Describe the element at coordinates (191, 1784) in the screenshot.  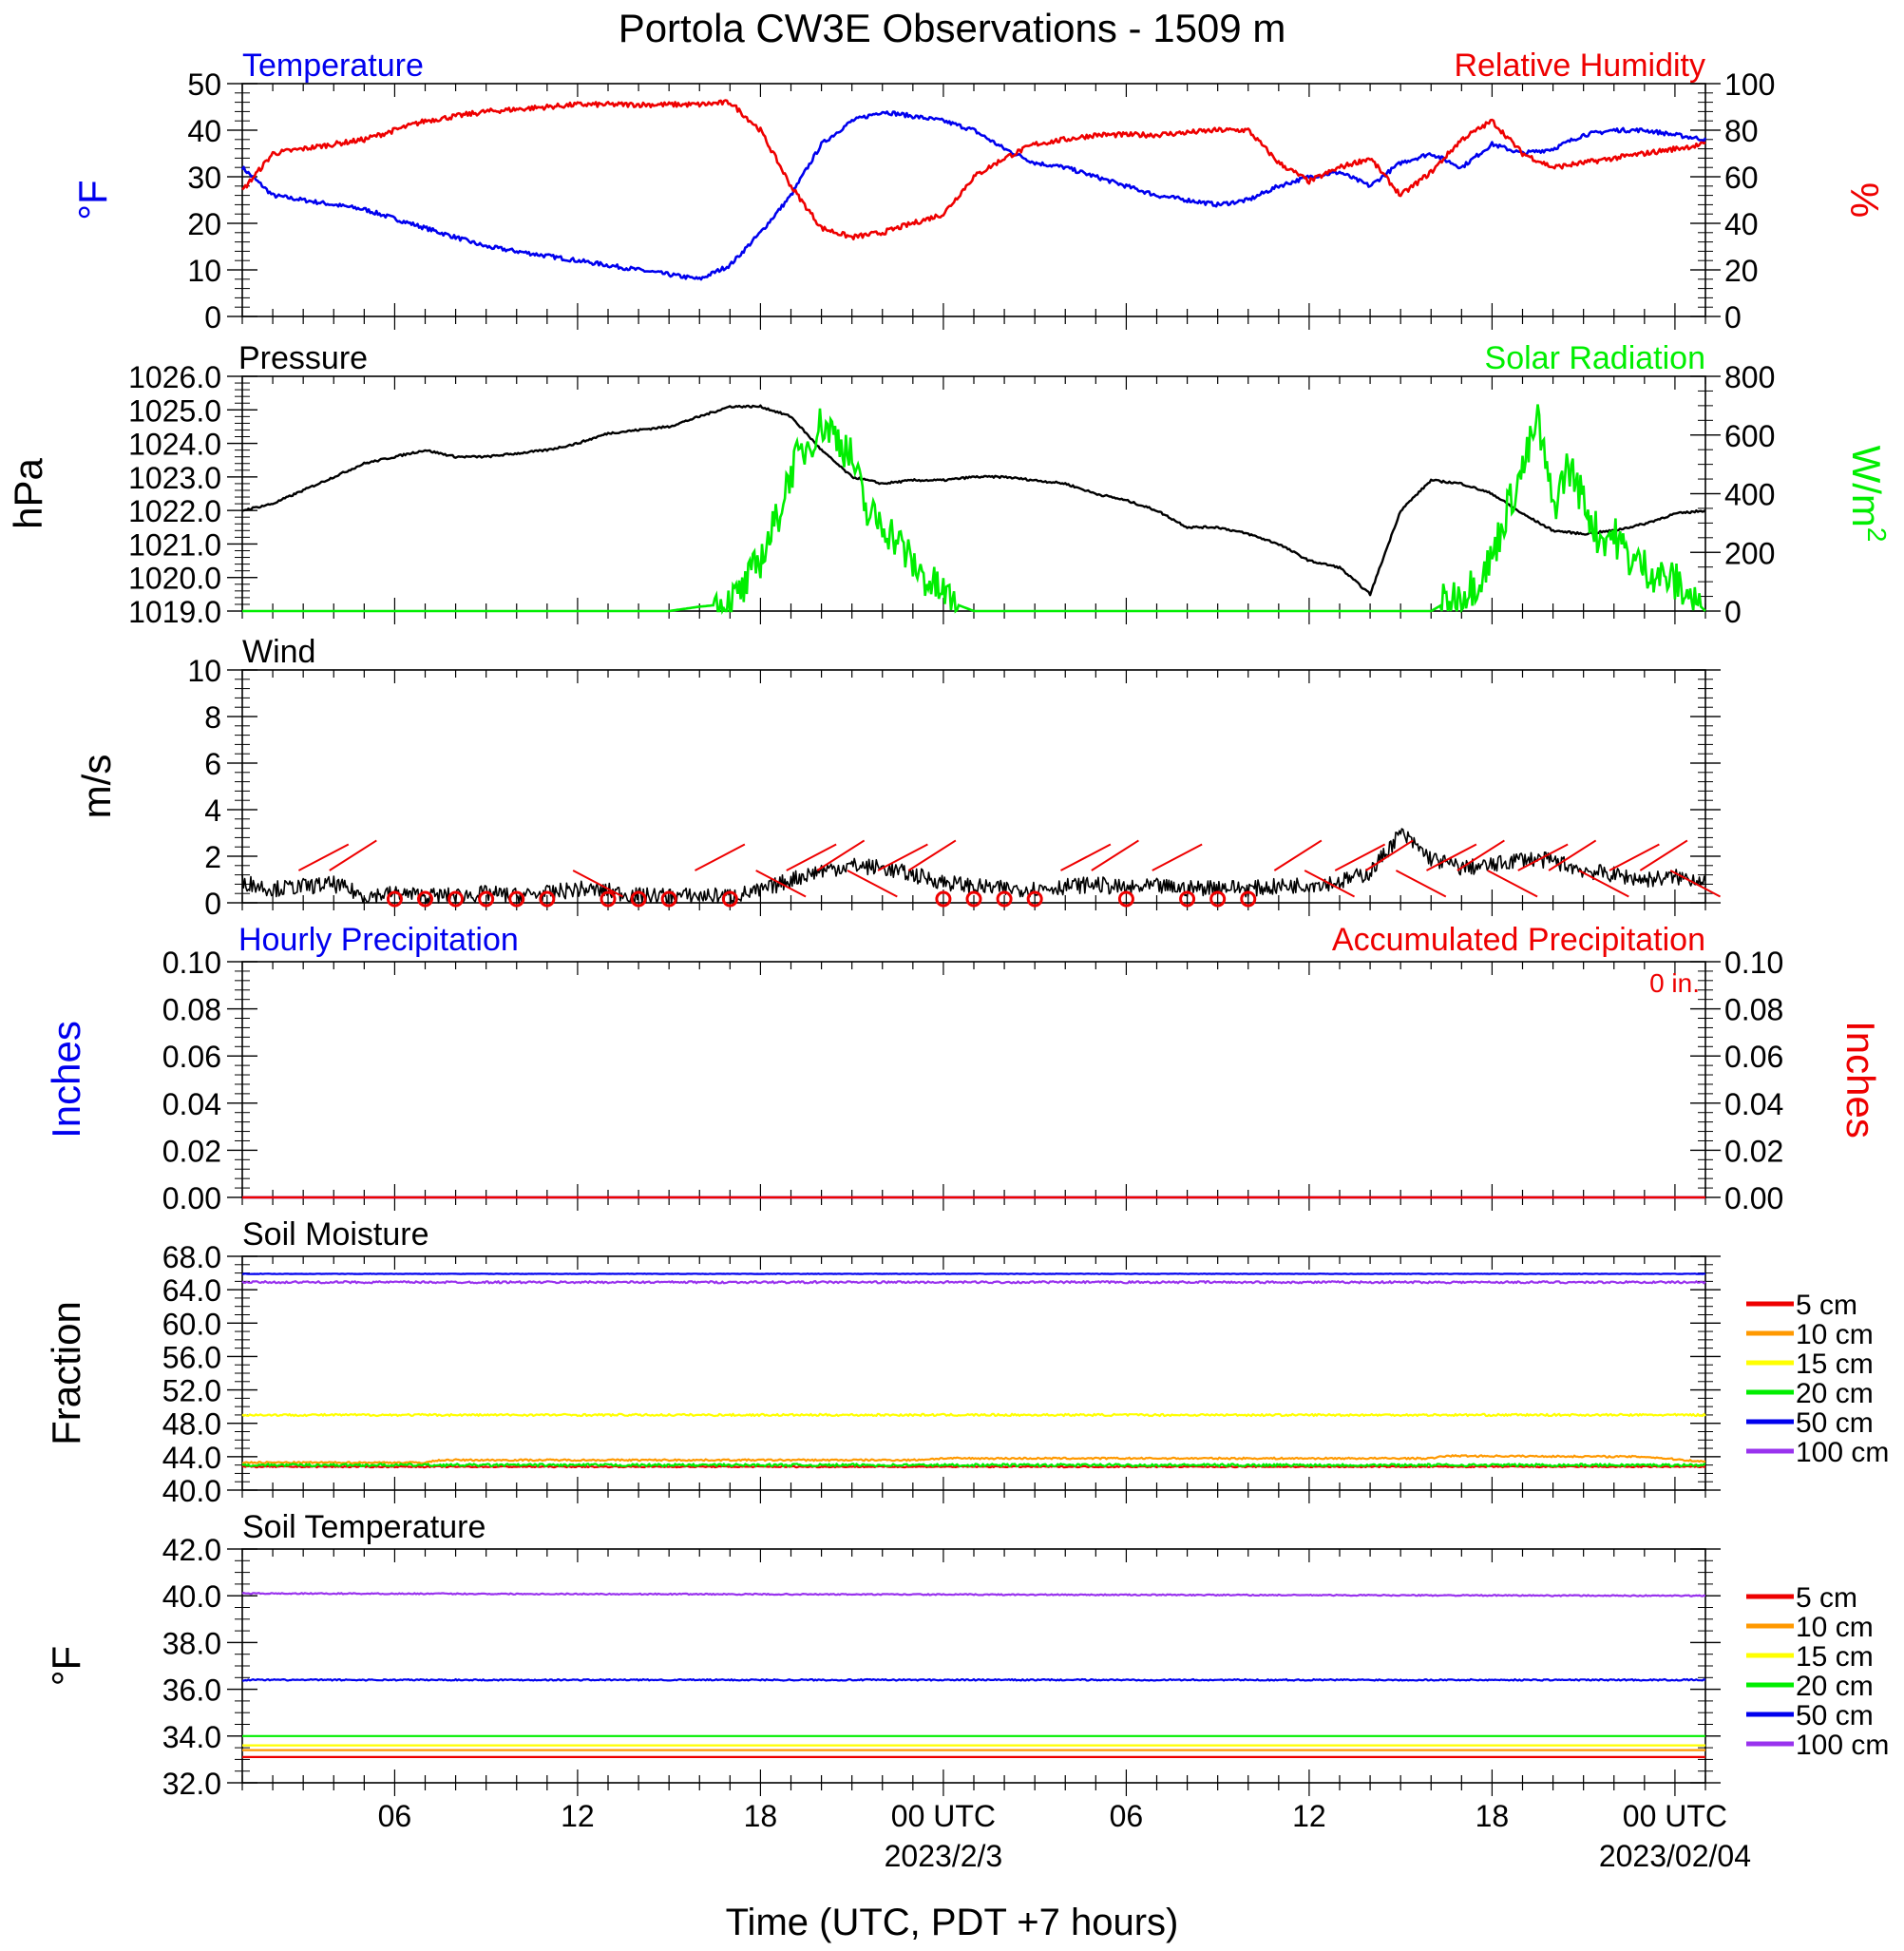
I see `y-tick-label: 32.0` at that location.